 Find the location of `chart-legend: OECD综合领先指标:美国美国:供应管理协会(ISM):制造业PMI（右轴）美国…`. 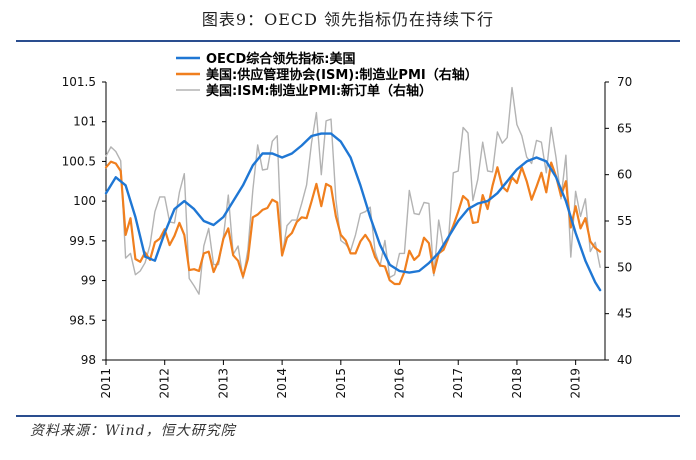

chart-legend: OECD综合领先指标:美国美国:供应管理协会(ISM):制造业PMI（右轴）美国… is located at coordinates (327, 75).